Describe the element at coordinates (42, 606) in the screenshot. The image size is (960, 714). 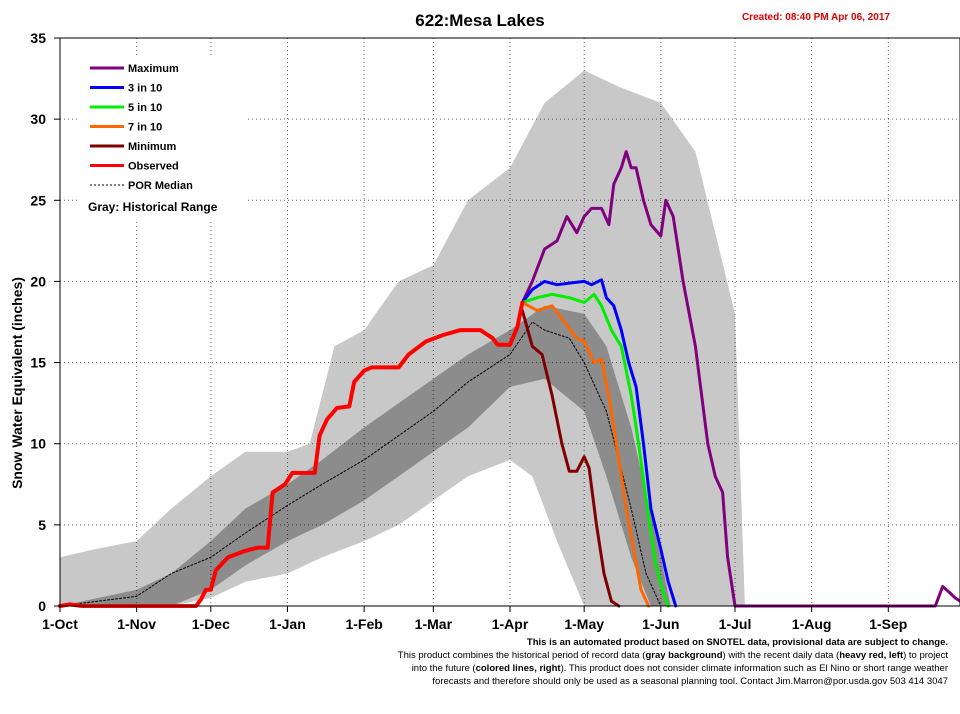
I see `y-tick-label: 0` at that location.